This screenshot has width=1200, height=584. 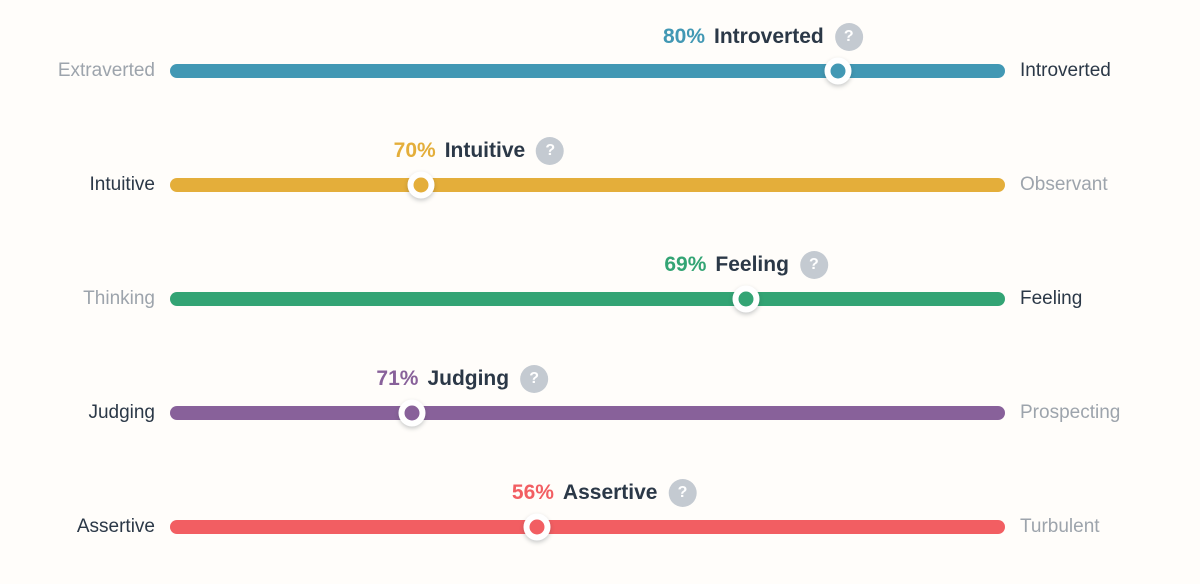 What do you see at coordinates (610, 492) in the screenshot?
I see `trait-winner-label: Assertive` at bounding box center [610, 492].